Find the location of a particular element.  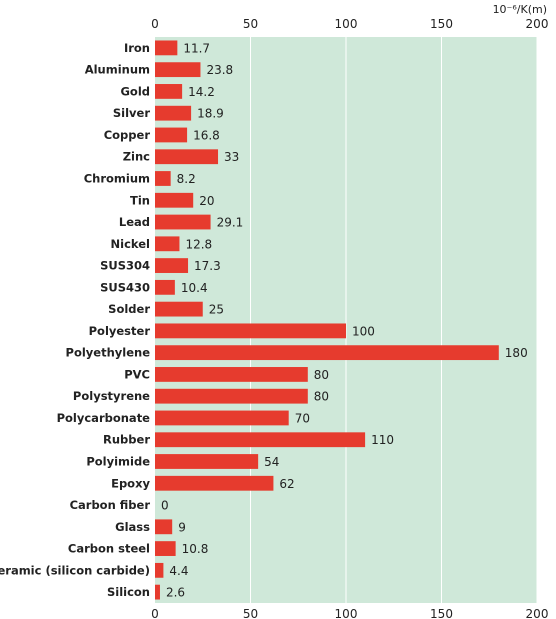

category-label: Carbon steel is located at coordinates (109, 549).